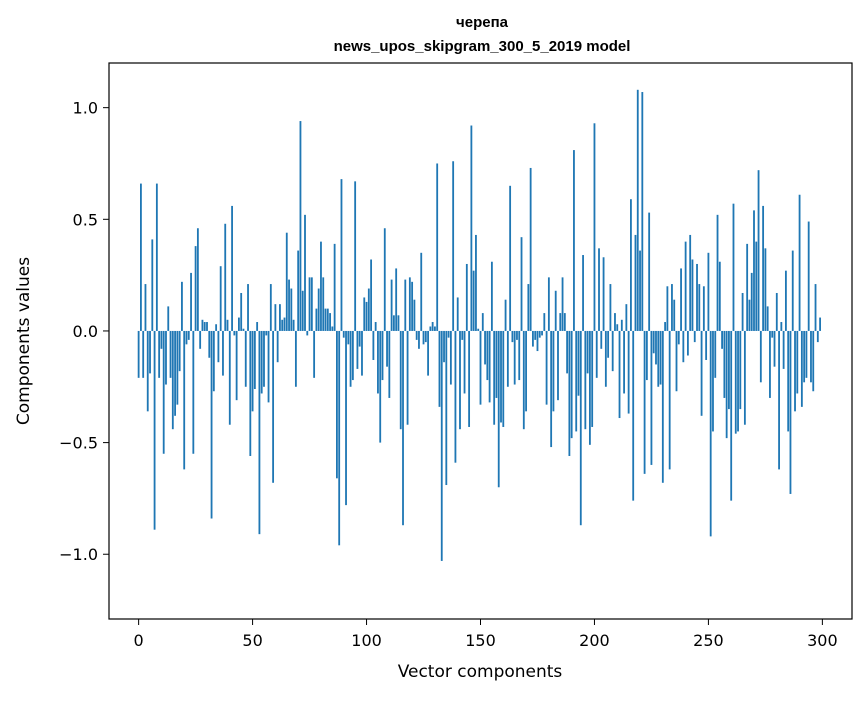 The height and width of the screenshot is (701, 867). I want to click on y-tick-label: 0.0, so click(85, 331).